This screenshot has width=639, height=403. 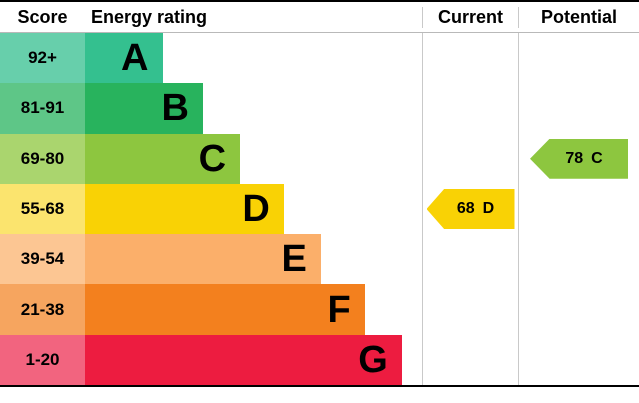 What do you see at coordinates (175, 108) in the screenshot?
I see `rating-letter: B` at bounding box center [175, 108].